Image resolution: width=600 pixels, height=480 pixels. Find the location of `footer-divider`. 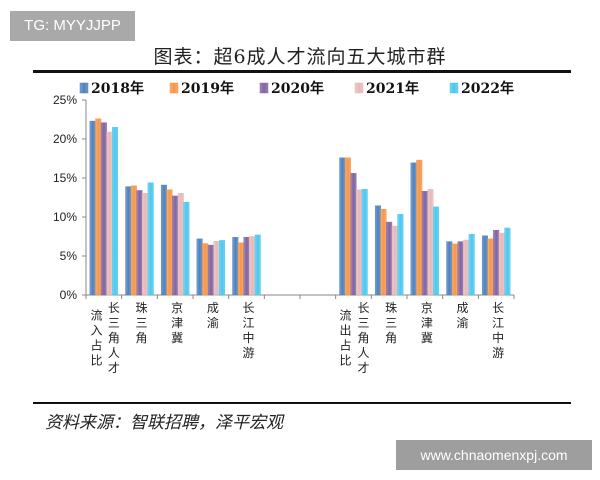

footer-divider is located at coordinates (302, 403).